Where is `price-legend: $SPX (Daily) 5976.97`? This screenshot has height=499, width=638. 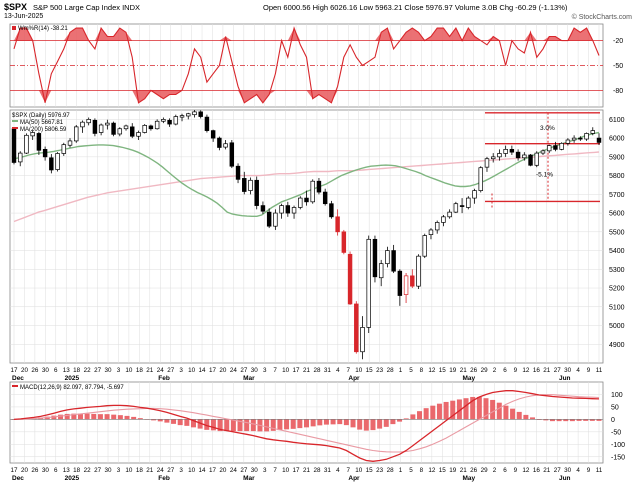
price-legend: $SPX (Daily) 5976.97 is located at coordinates (41, 116).